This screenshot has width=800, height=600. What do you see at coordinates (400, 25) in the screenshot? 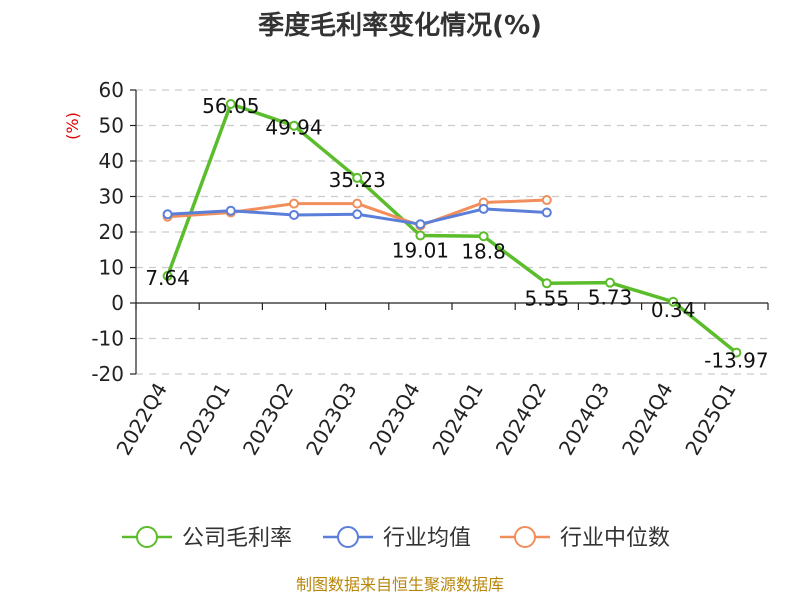
I see `chart-title: 季度毛利率变化情况(%)` at bounding box center [400, 25].